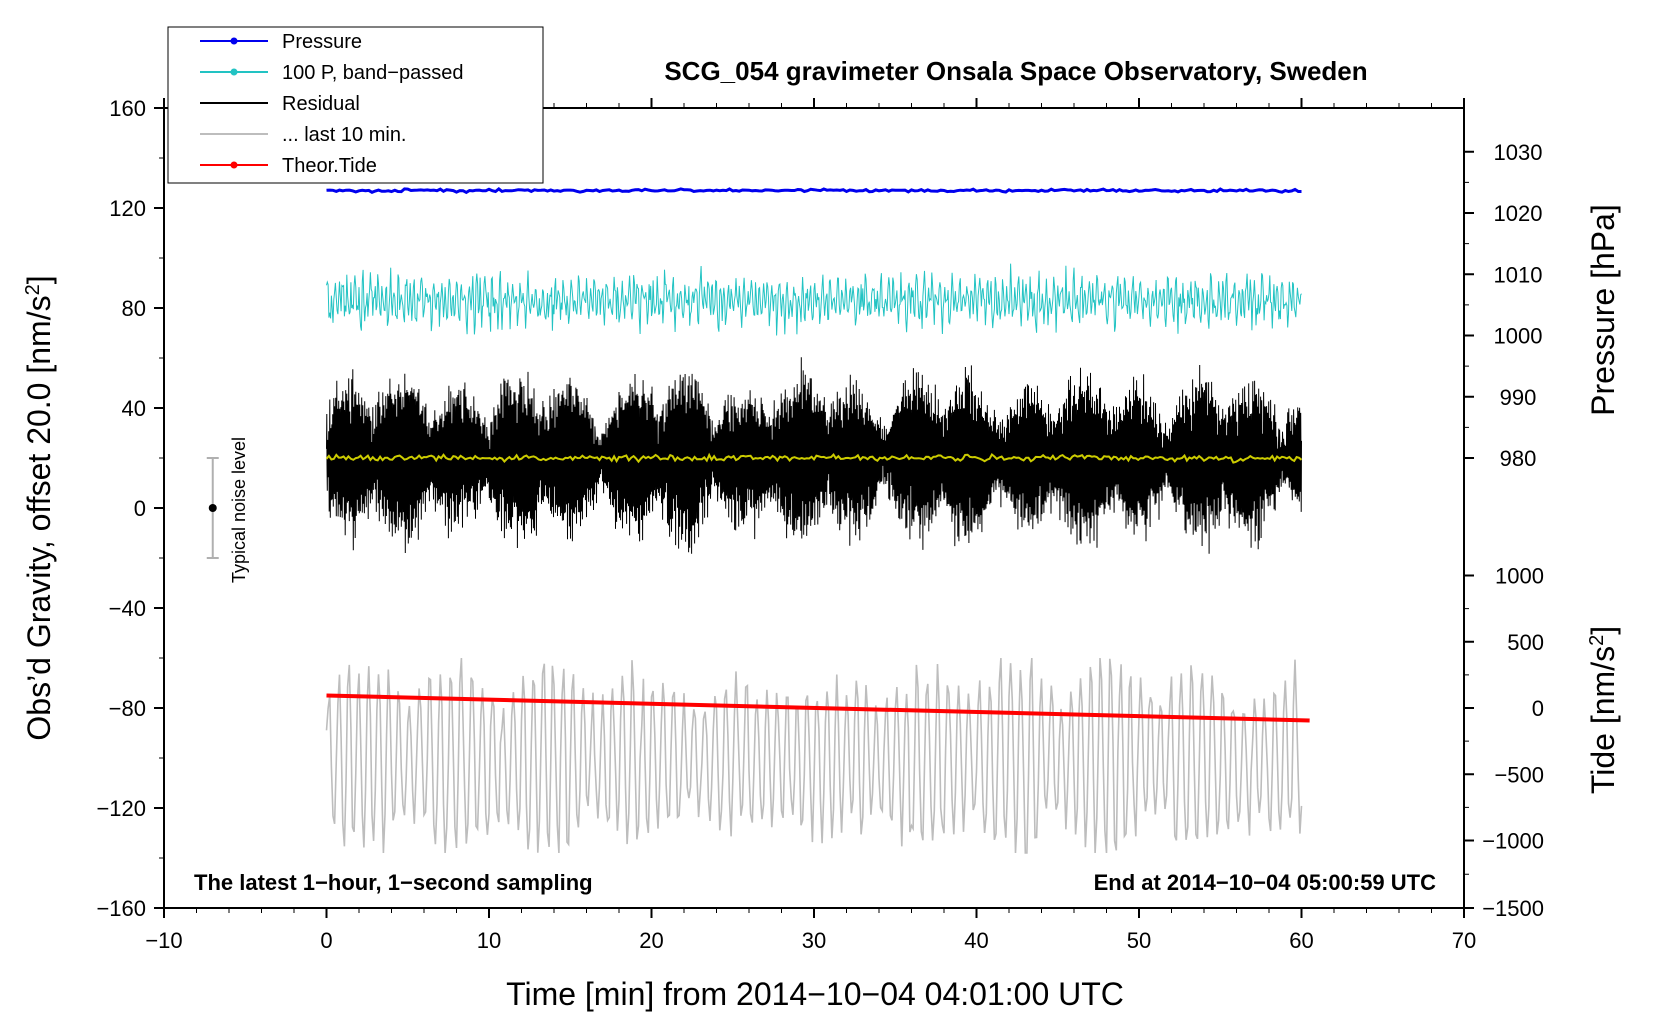  I want to click on y-tick-label: −160, so click(121, 908).